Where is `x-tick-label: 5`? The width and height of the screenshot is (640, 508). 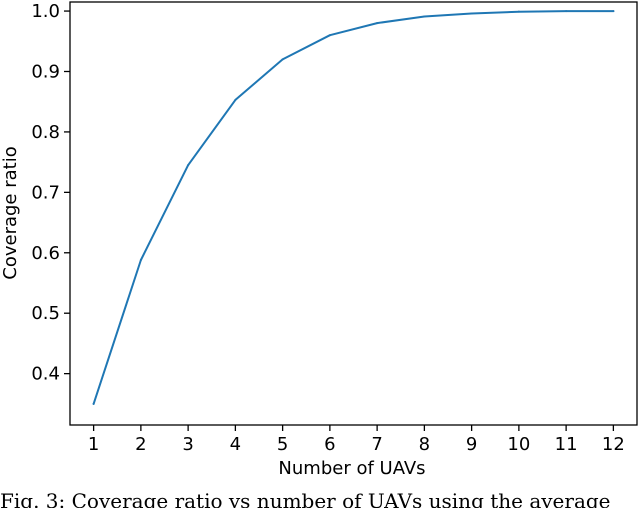
x-tick-label: 5 is located at coordinates (282, 444).